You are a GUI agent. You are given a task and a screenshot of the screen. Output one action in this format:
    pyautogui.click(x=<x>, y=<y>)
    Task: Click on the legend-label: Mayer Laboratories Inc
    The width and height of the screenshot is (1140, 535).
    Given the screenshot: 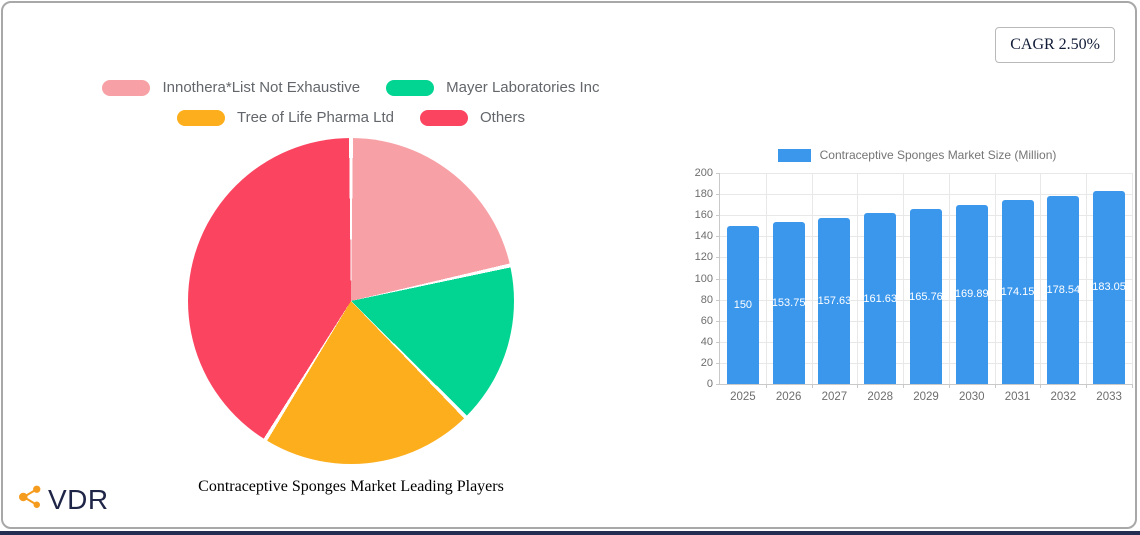 What is the action you would take?
    pyautogui.click(x=523, y=87)
    